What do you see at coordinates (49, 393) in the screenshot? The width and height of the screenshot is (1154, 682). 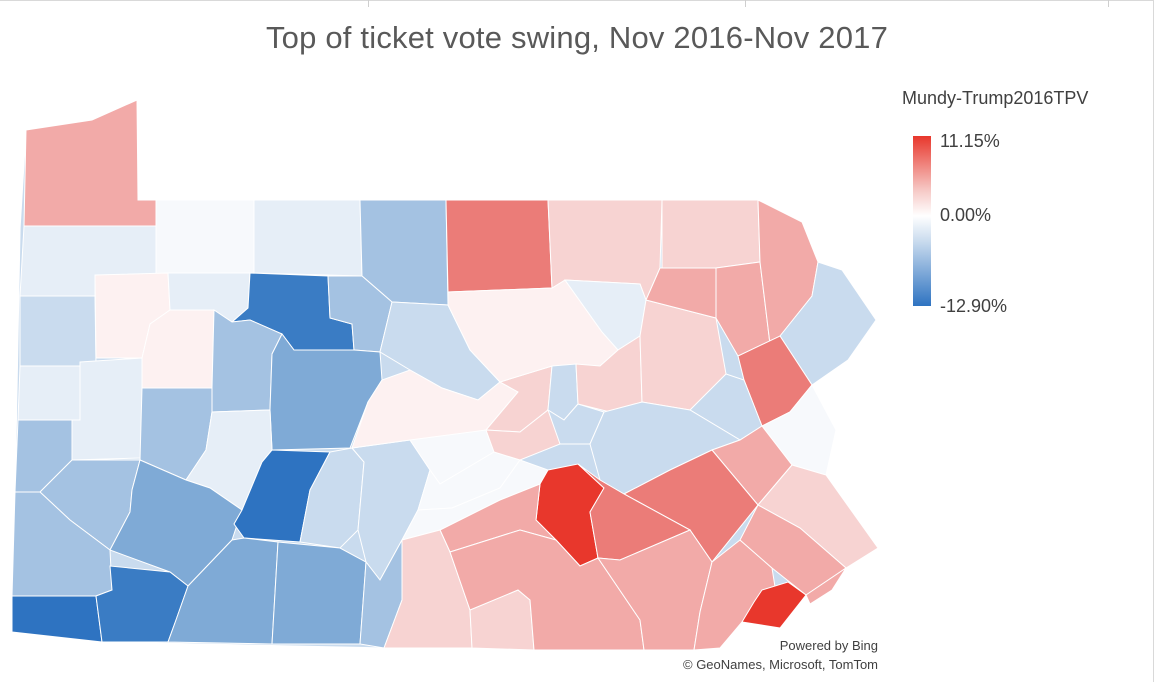 I see `county-lawrence` at bounding box center [49, 393].